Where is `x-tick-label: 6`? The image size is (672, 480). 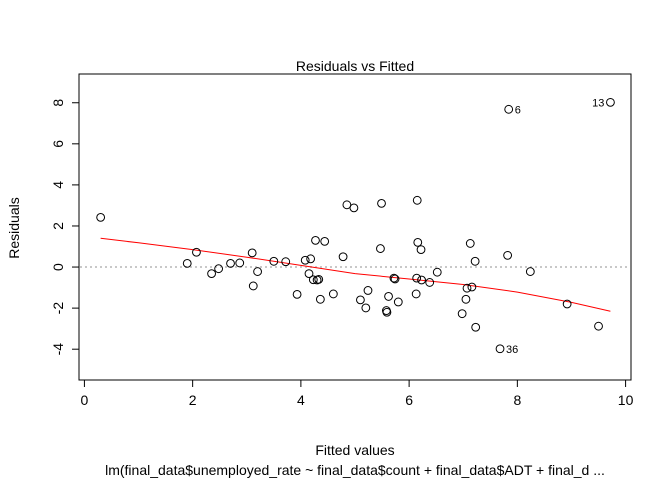 x-tick-label: 6 is located at coordinates (409, 400).